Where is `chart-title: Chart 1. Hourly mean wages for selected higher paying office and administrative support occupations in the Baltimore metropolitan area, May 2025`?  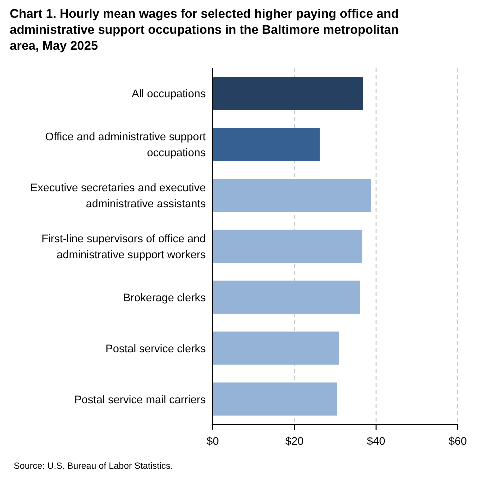
chart-title: Chart 1. Hourly mean wages for selected higher paying office and administrative support occupations in the Baltimore metropolitan area, May 2025 is located at coordinates (204, 30).